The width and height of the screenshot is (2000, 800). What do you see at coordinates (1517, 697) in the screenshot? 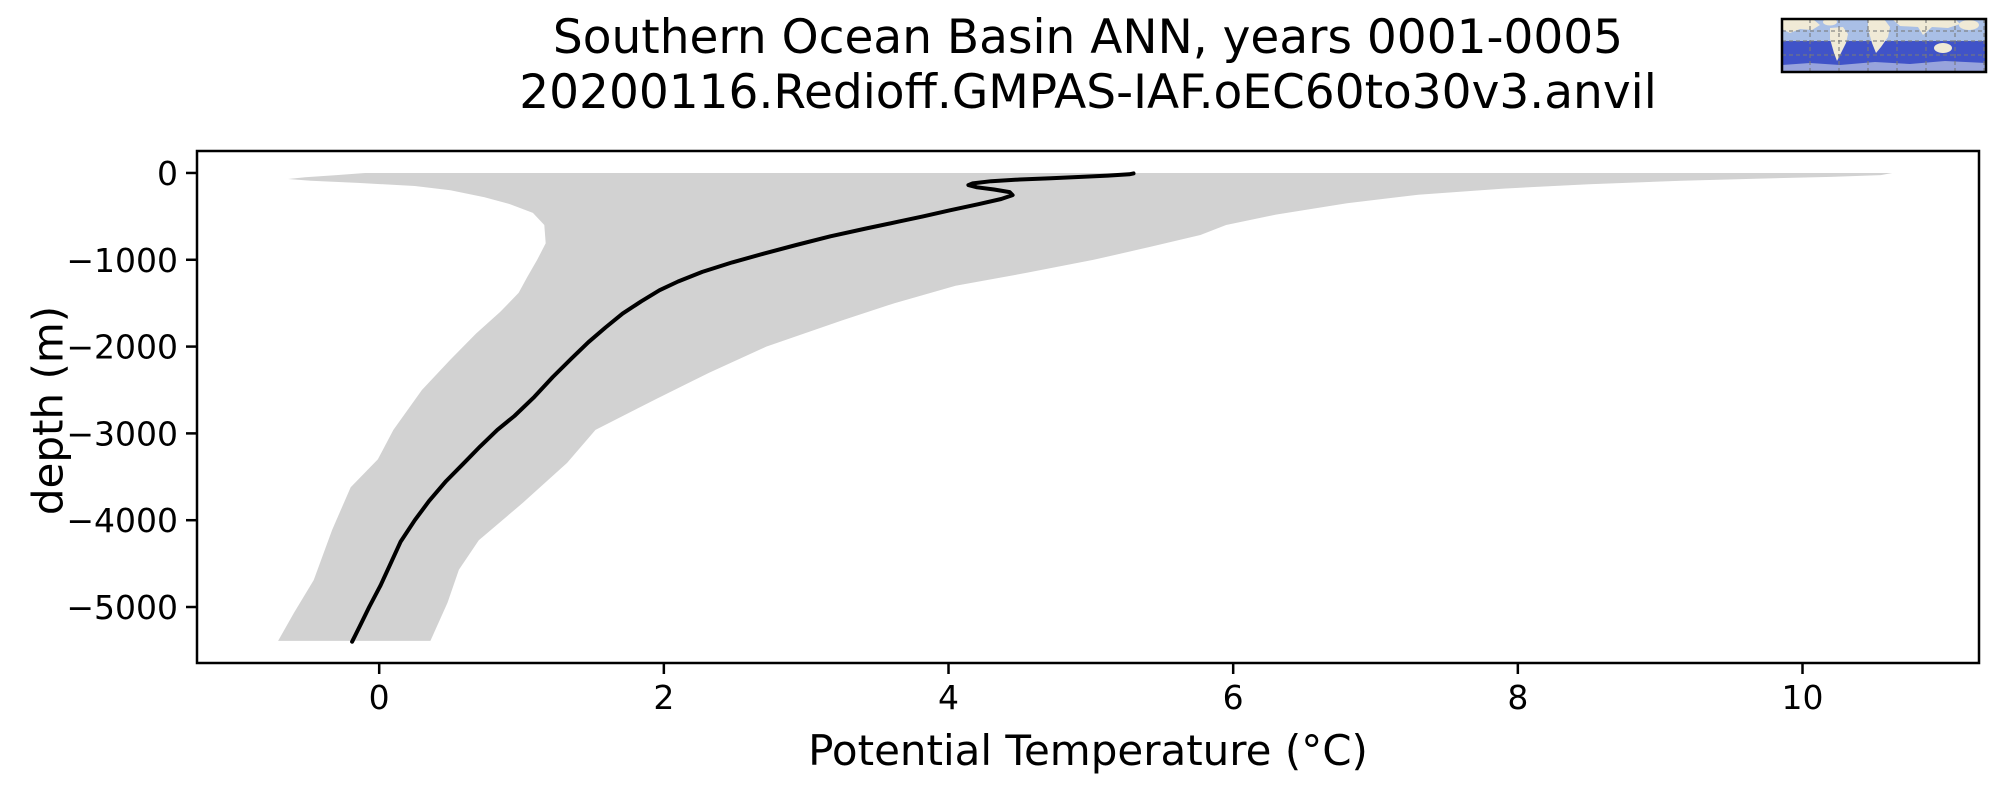
I see `x-tick-label: 8` at bounding box center [1517, 697].